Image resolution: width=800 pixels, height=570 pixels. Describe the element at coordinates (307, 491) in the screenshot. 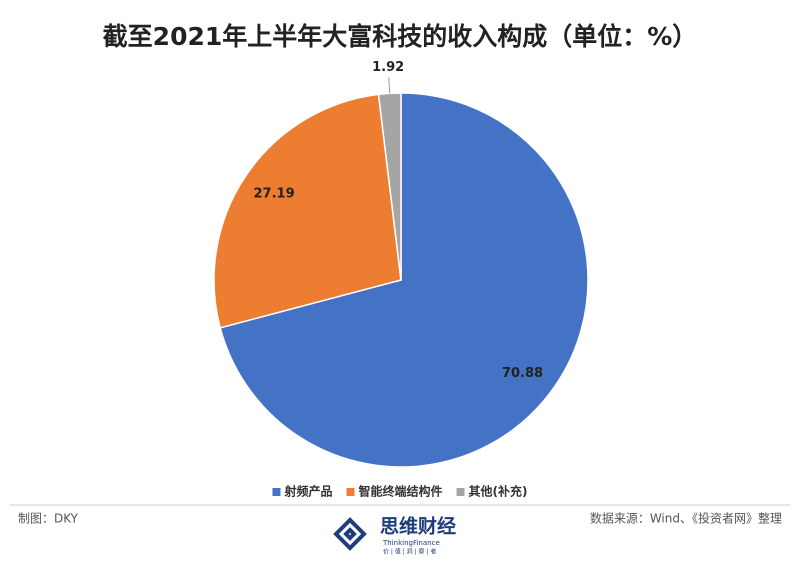

I see `legend-label: 射频产品` at that location.